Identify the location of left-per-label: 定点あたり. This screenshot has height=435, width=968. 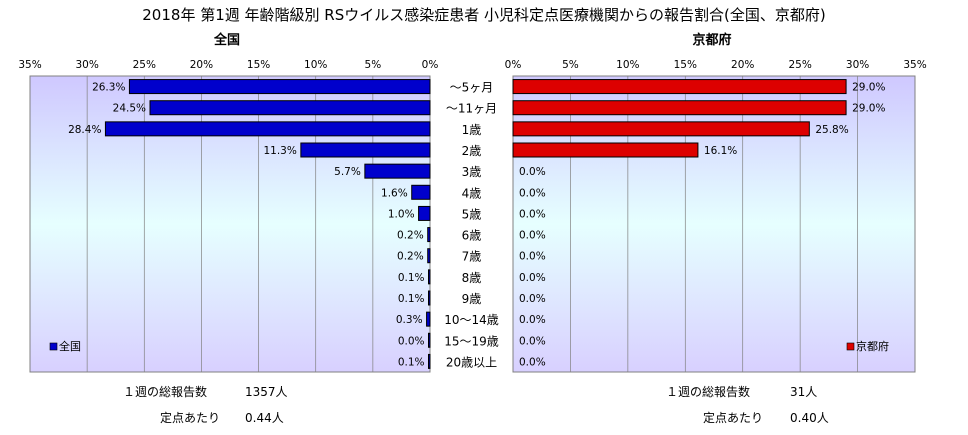
(190, 417).